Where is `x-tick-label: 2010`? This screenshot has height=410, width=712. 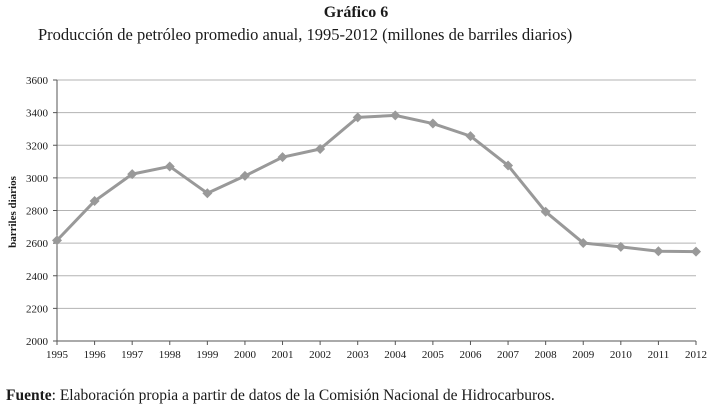
x-tick-label: 2010 is located at coordinates (621, 355).